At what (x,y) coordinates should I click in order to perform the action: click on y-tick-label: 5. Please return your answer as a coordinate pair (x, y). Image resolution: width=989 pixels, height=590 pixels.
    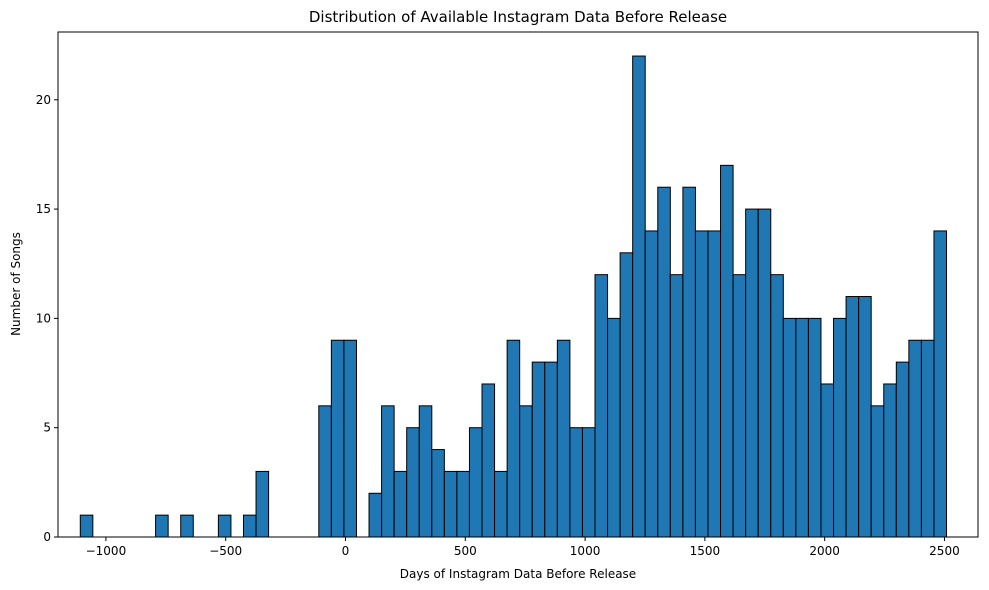
    Looking at the image, I should click on (47, 428).